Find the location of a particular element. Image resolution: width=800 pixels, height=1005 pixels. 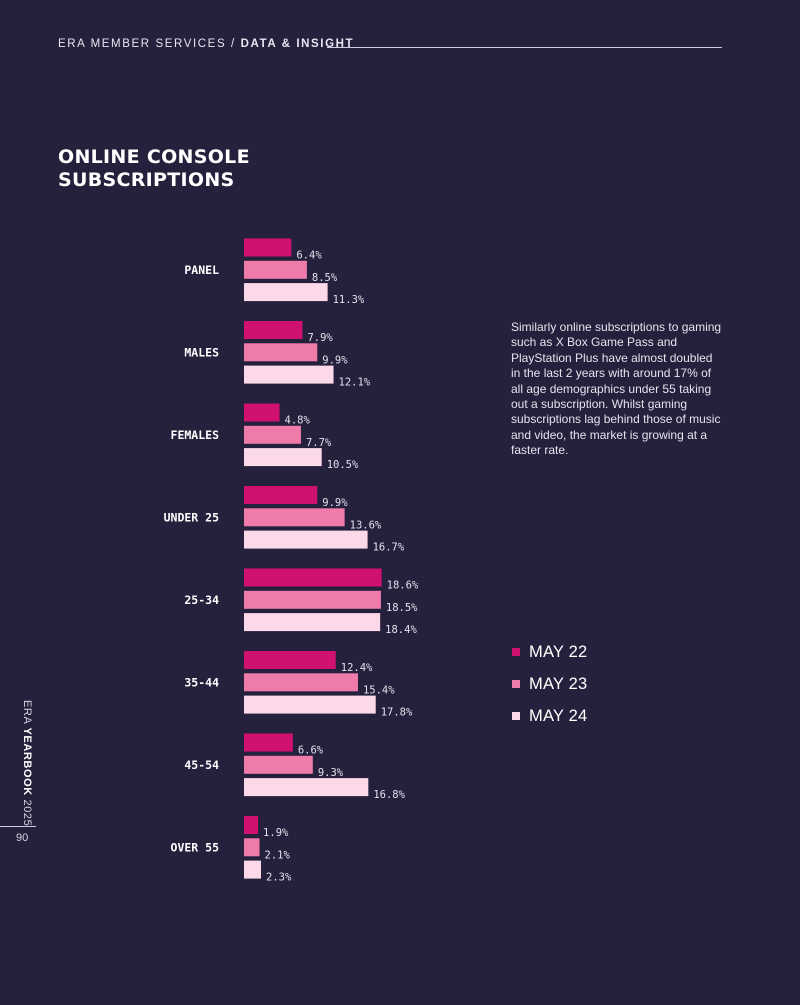

value-label: 16.7% is located at coordinates (389, 548).